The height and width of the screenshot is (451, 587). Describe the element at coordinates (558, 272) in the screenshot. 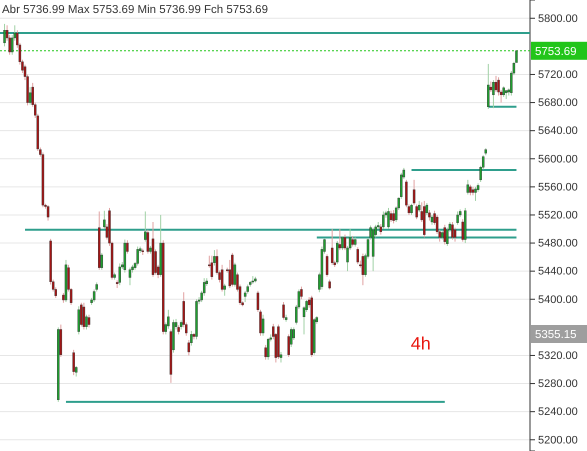

I see `y-tick-label: 5440.00` at that location.